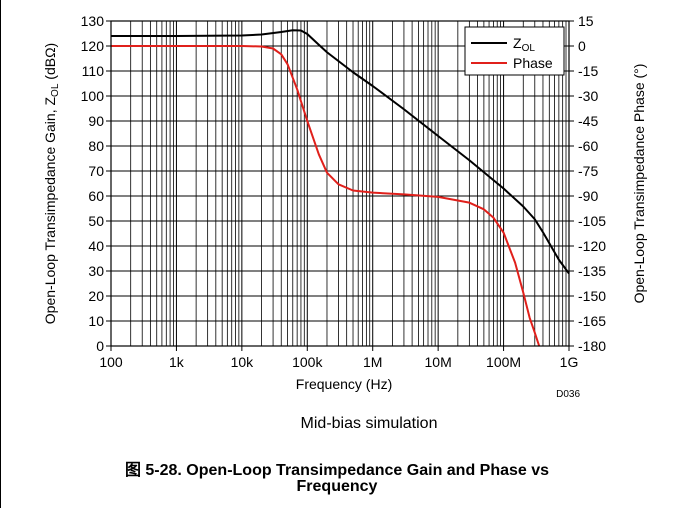 The height and width of the screenshot is (508, 674). Describe the element at coordinates (307, 362) in the screenshot. I see `x-tick-label: 100k` at that location.